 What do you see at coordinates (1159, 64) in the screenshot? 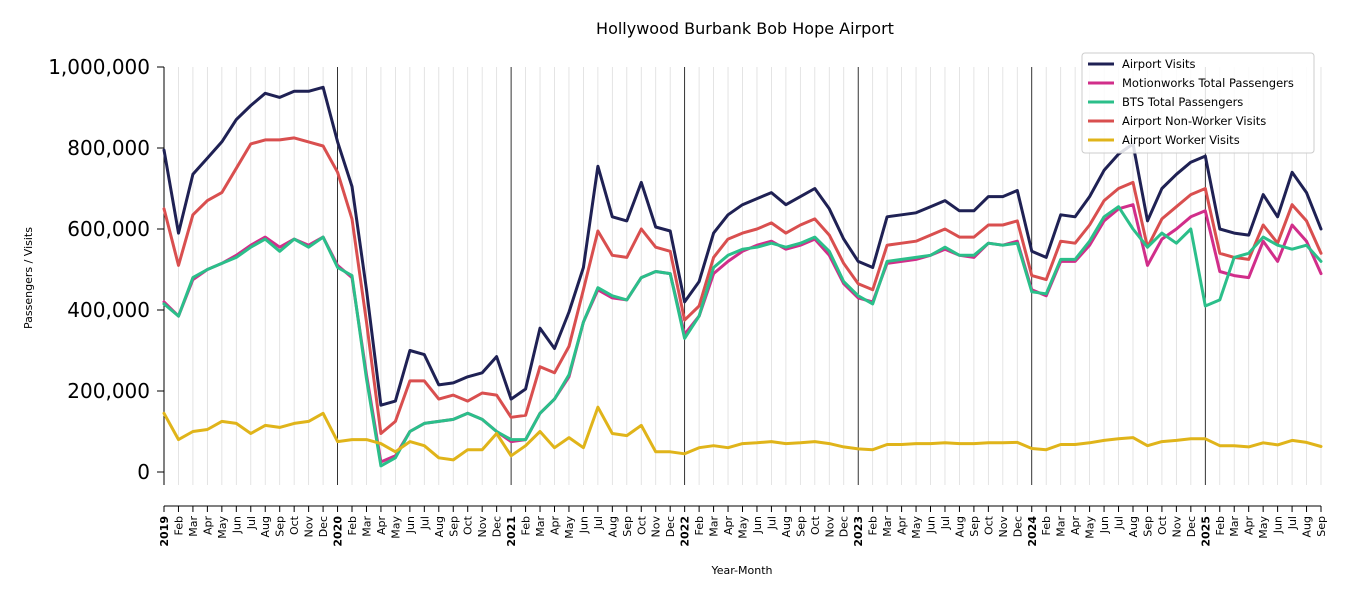
I see `legend-entry: Airport Visits` at bounding box center [1159, 64].